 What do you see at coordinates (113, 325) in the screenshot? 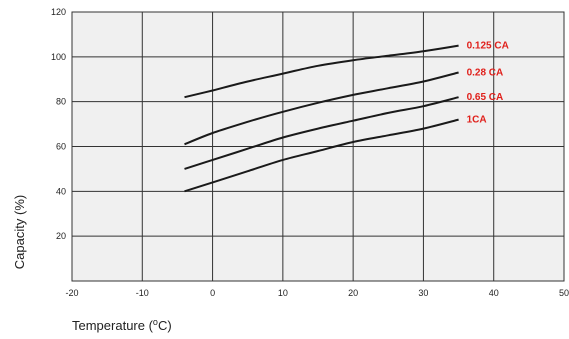
I see `x-axis-title-main: Temperature (` at bounding box center [113, 325].